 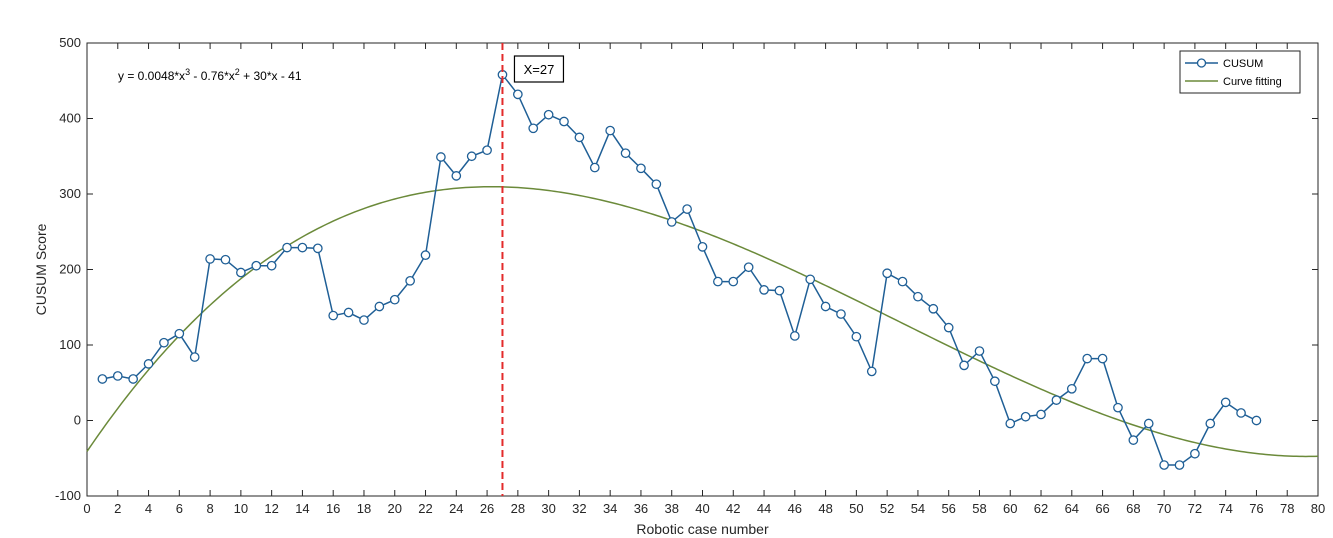 I want to click on x-tick-label: 50, so click(x=856, y=508).